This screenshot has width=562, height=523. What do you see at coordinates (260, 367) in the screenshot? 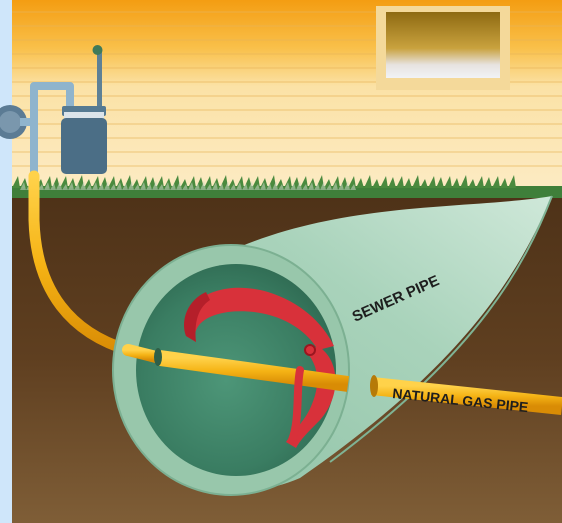
I see `cutter-tool` at bounding box center [260, 367].